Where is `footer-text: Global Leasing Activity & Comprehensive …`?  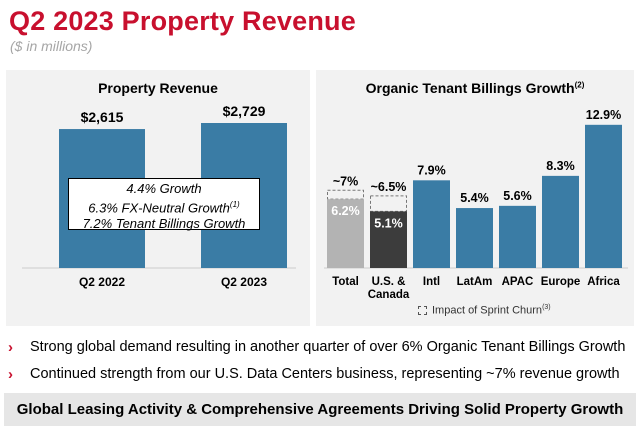
footer-text: Global Leasing Activity & Comprehensive … is located at coordinates (320, 409).